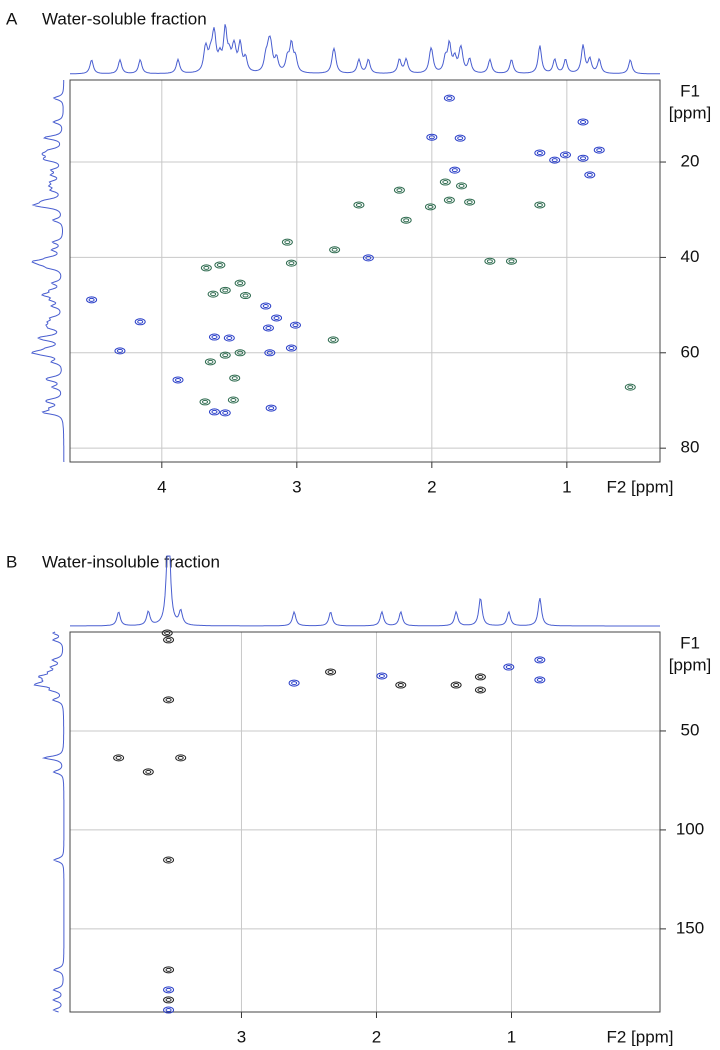 This screenshot has width=720, height=1050. Describe the element at coordinates (690, 828) in the screenshot. I see `y-tick-label: 100` at that location.